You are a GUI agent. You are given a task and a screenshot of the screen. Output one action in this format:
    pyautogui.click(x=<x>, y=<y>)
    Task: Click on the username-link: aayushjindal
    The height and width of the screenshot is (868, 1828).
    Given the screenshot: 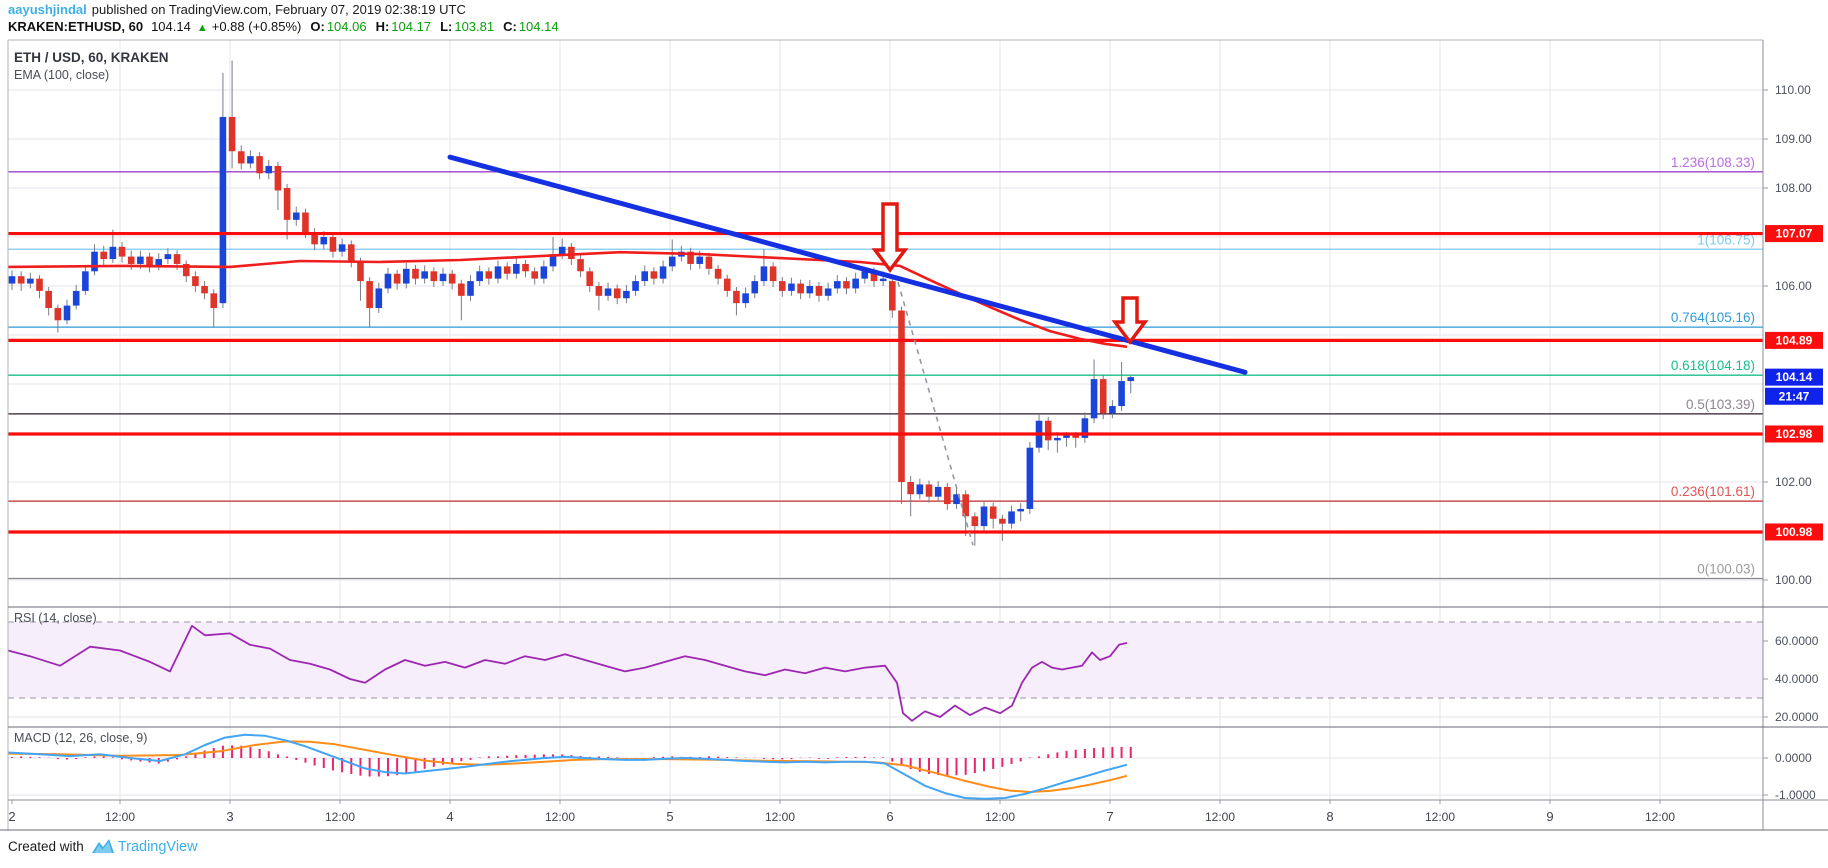 What is the action you would take?
    pyautogui.click(x=47, y=9)
    